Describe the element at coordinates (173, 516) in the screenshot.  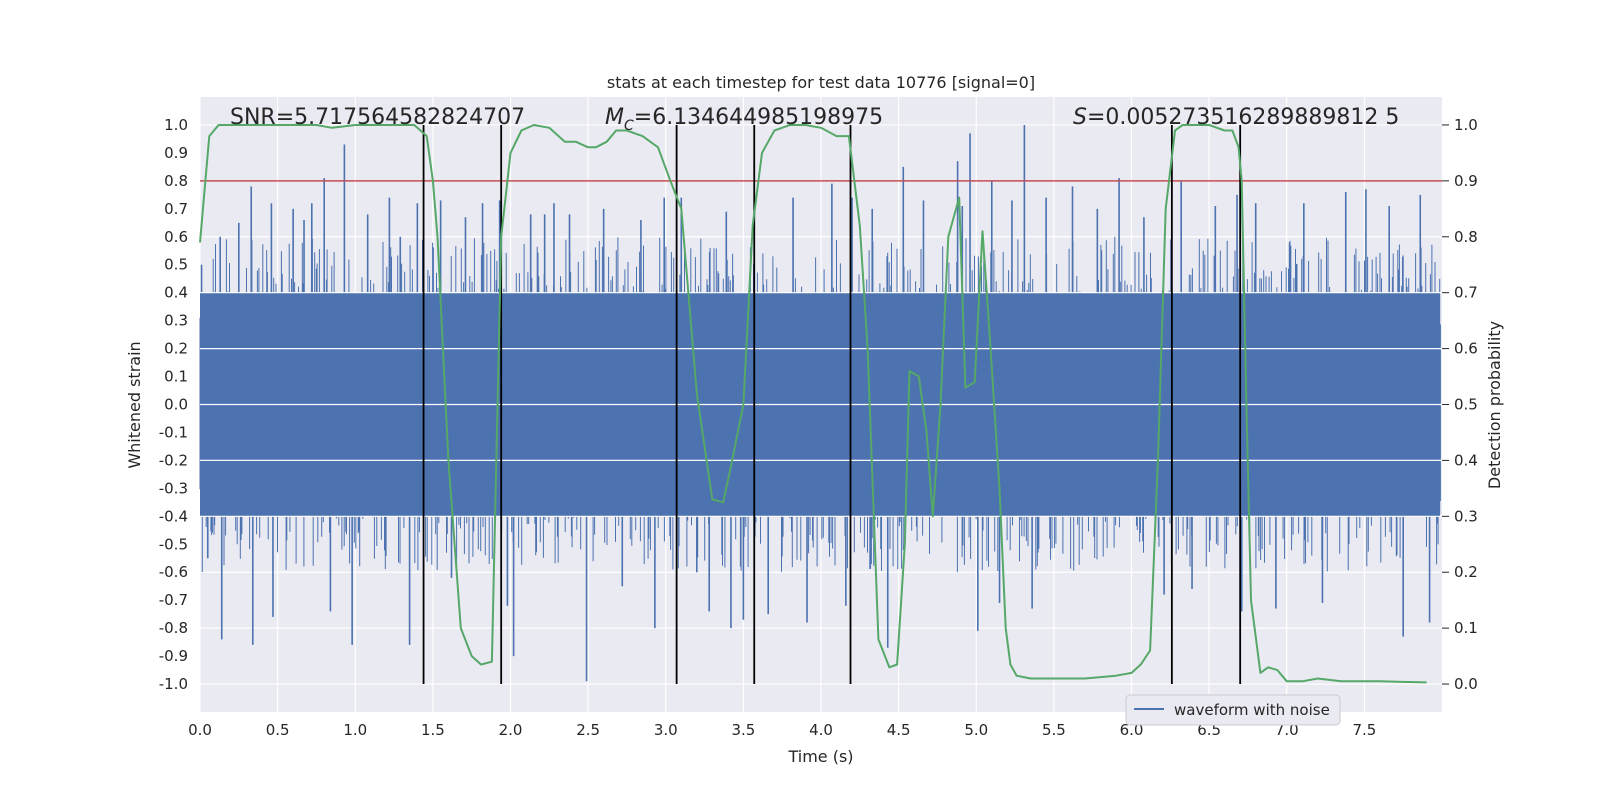
I see `y-tick-label: -0.4` at that location.